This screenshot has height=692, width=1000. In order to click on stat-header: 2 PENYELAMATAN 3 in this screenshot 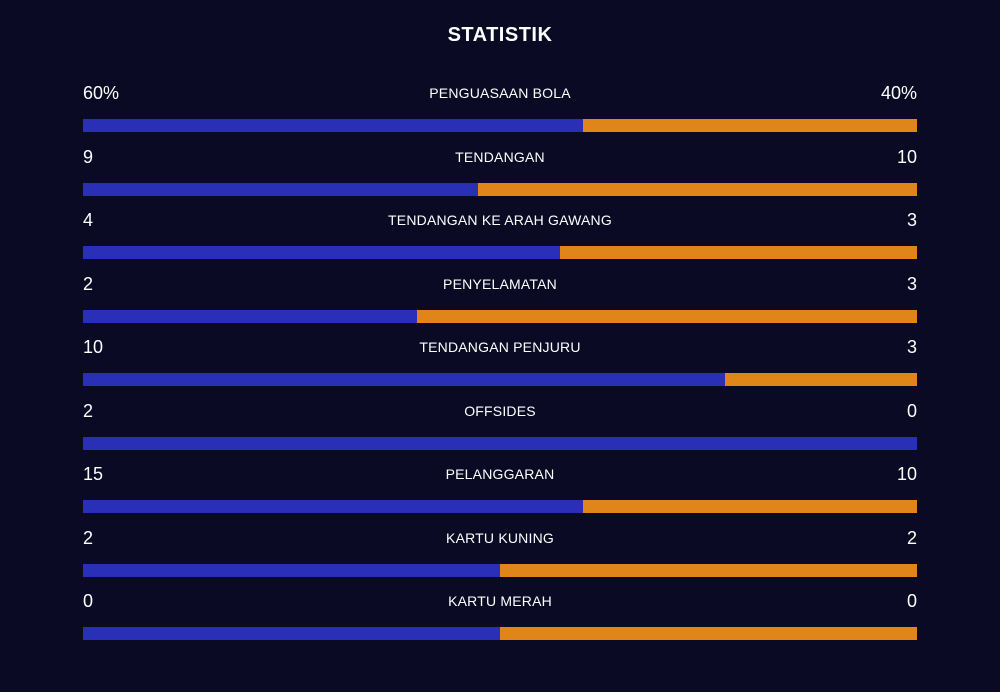, I will do `click(500, 284)`.